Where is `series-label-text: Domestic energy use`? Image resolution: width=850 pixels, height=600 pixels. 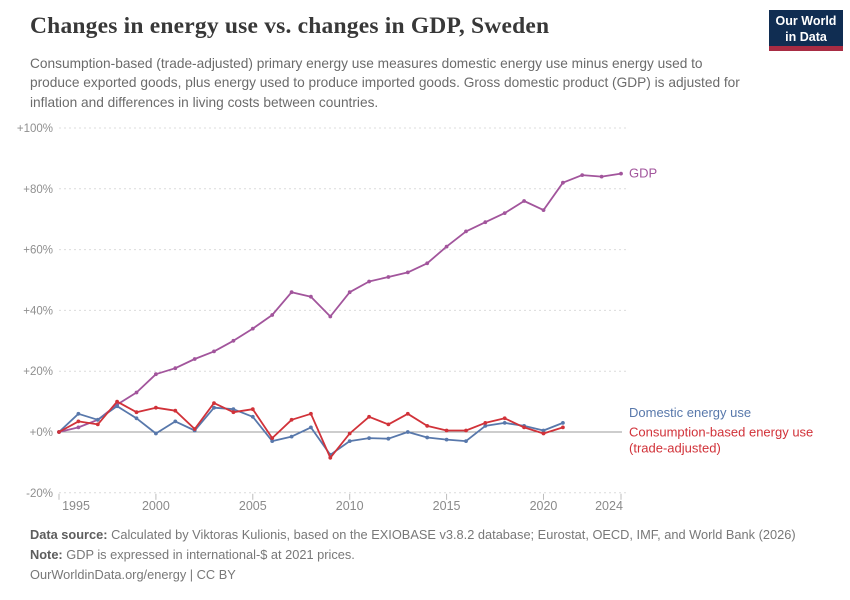 series-label-text: Domestic energy use is located at coordinates (690, 412).